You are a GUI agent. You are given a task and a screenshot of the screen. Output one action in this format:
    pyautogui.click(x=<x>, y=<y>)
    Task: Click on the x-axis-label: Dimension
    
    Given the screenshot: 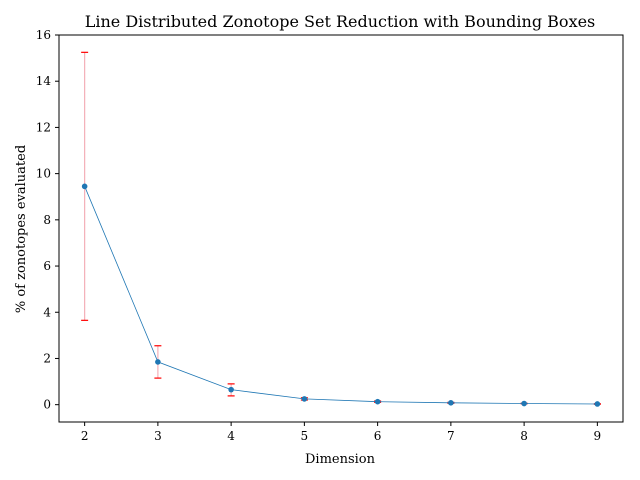 What is the action you would take?
    pyautogui.click(x=340, y=459)
    